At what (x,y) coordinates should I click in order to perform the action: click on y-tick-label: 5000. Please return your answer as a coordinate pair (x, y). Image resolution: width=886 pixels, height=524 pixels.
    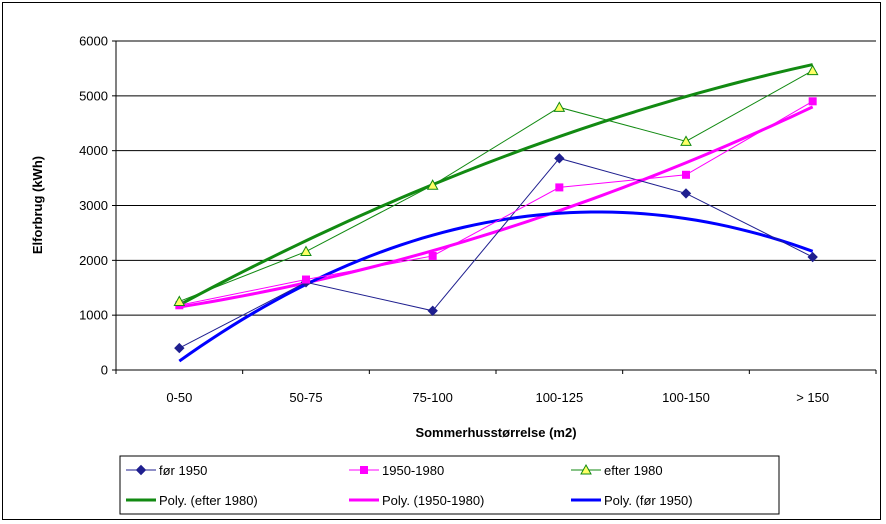
    Looking at the image, I should click on (93, 95).